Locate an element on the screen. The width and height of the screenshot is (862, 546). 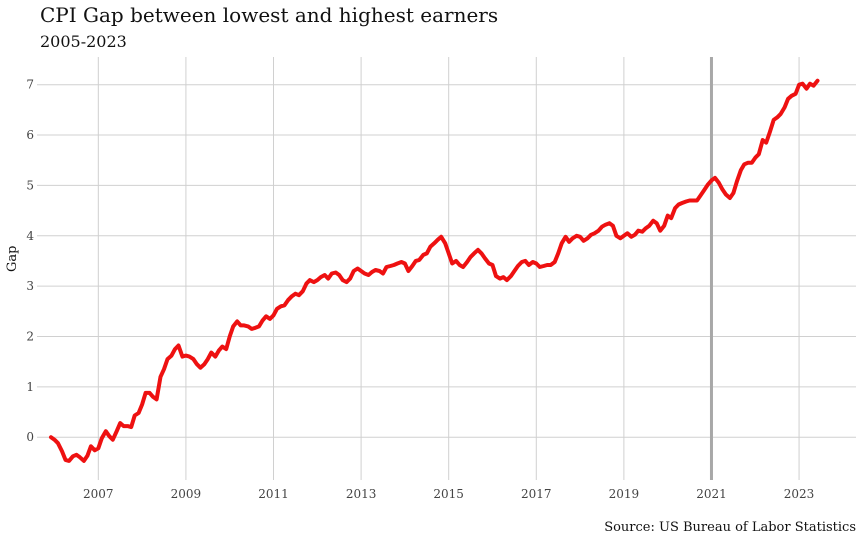
y-tick-label: 5 is located at coordinates (30, 185).